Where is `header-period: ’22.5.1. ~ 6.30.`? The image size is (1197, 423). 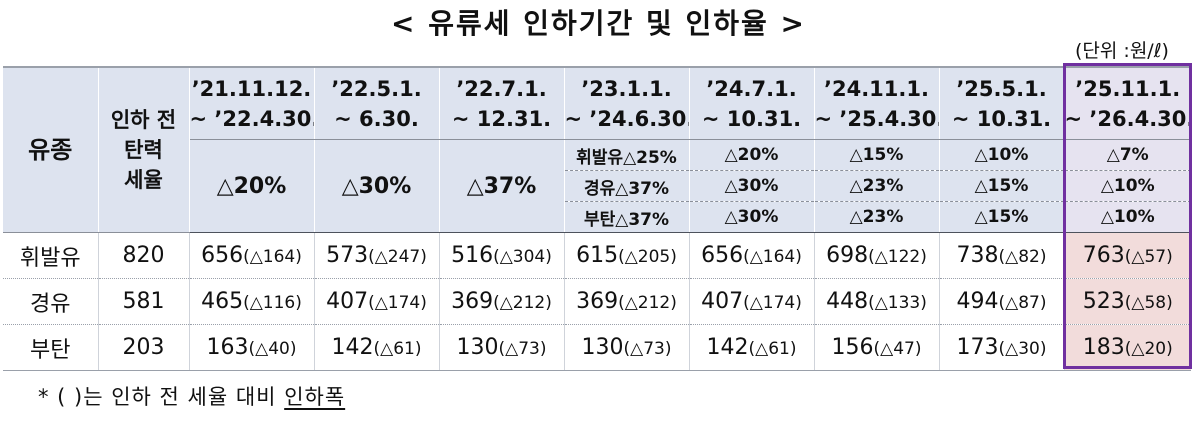 header-period: ’22.5.1. ~ 6.30. is located at coordinates (376, 103).